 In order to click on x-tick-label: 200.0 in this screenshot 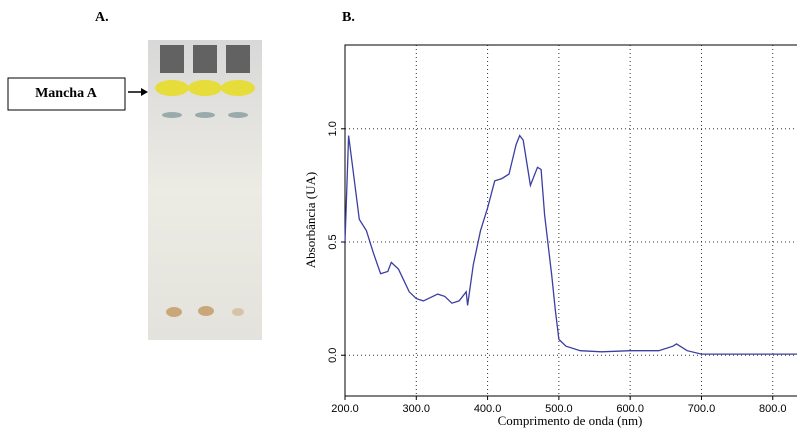, I will do `click(345, 409)`.